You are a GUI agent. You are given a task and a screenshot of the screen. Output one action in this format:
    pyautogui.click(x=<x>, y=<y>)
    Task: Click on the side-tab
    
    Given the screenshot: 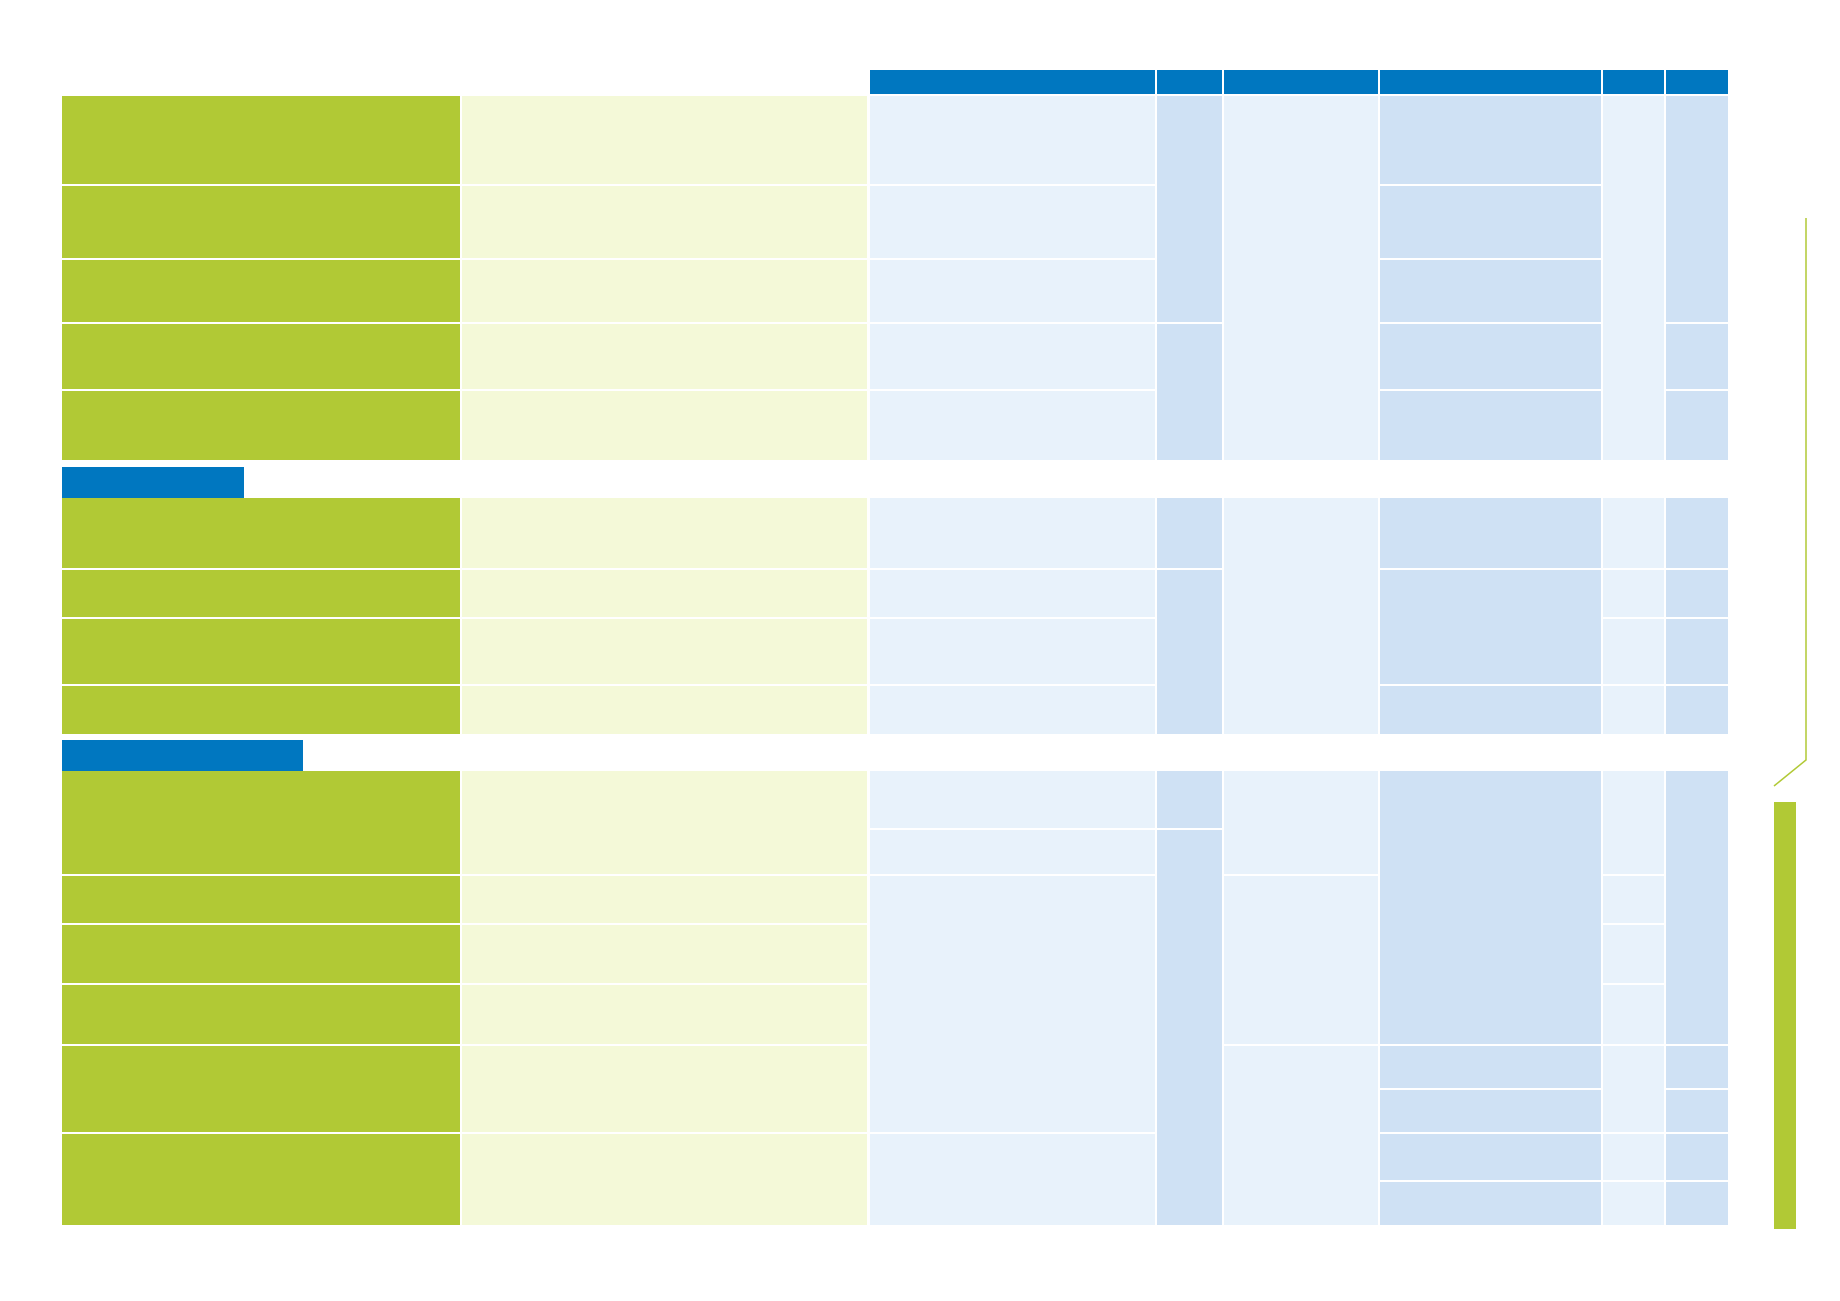 What is the action you would take?
    pyautogui.click(x=1785, y=1015)
    